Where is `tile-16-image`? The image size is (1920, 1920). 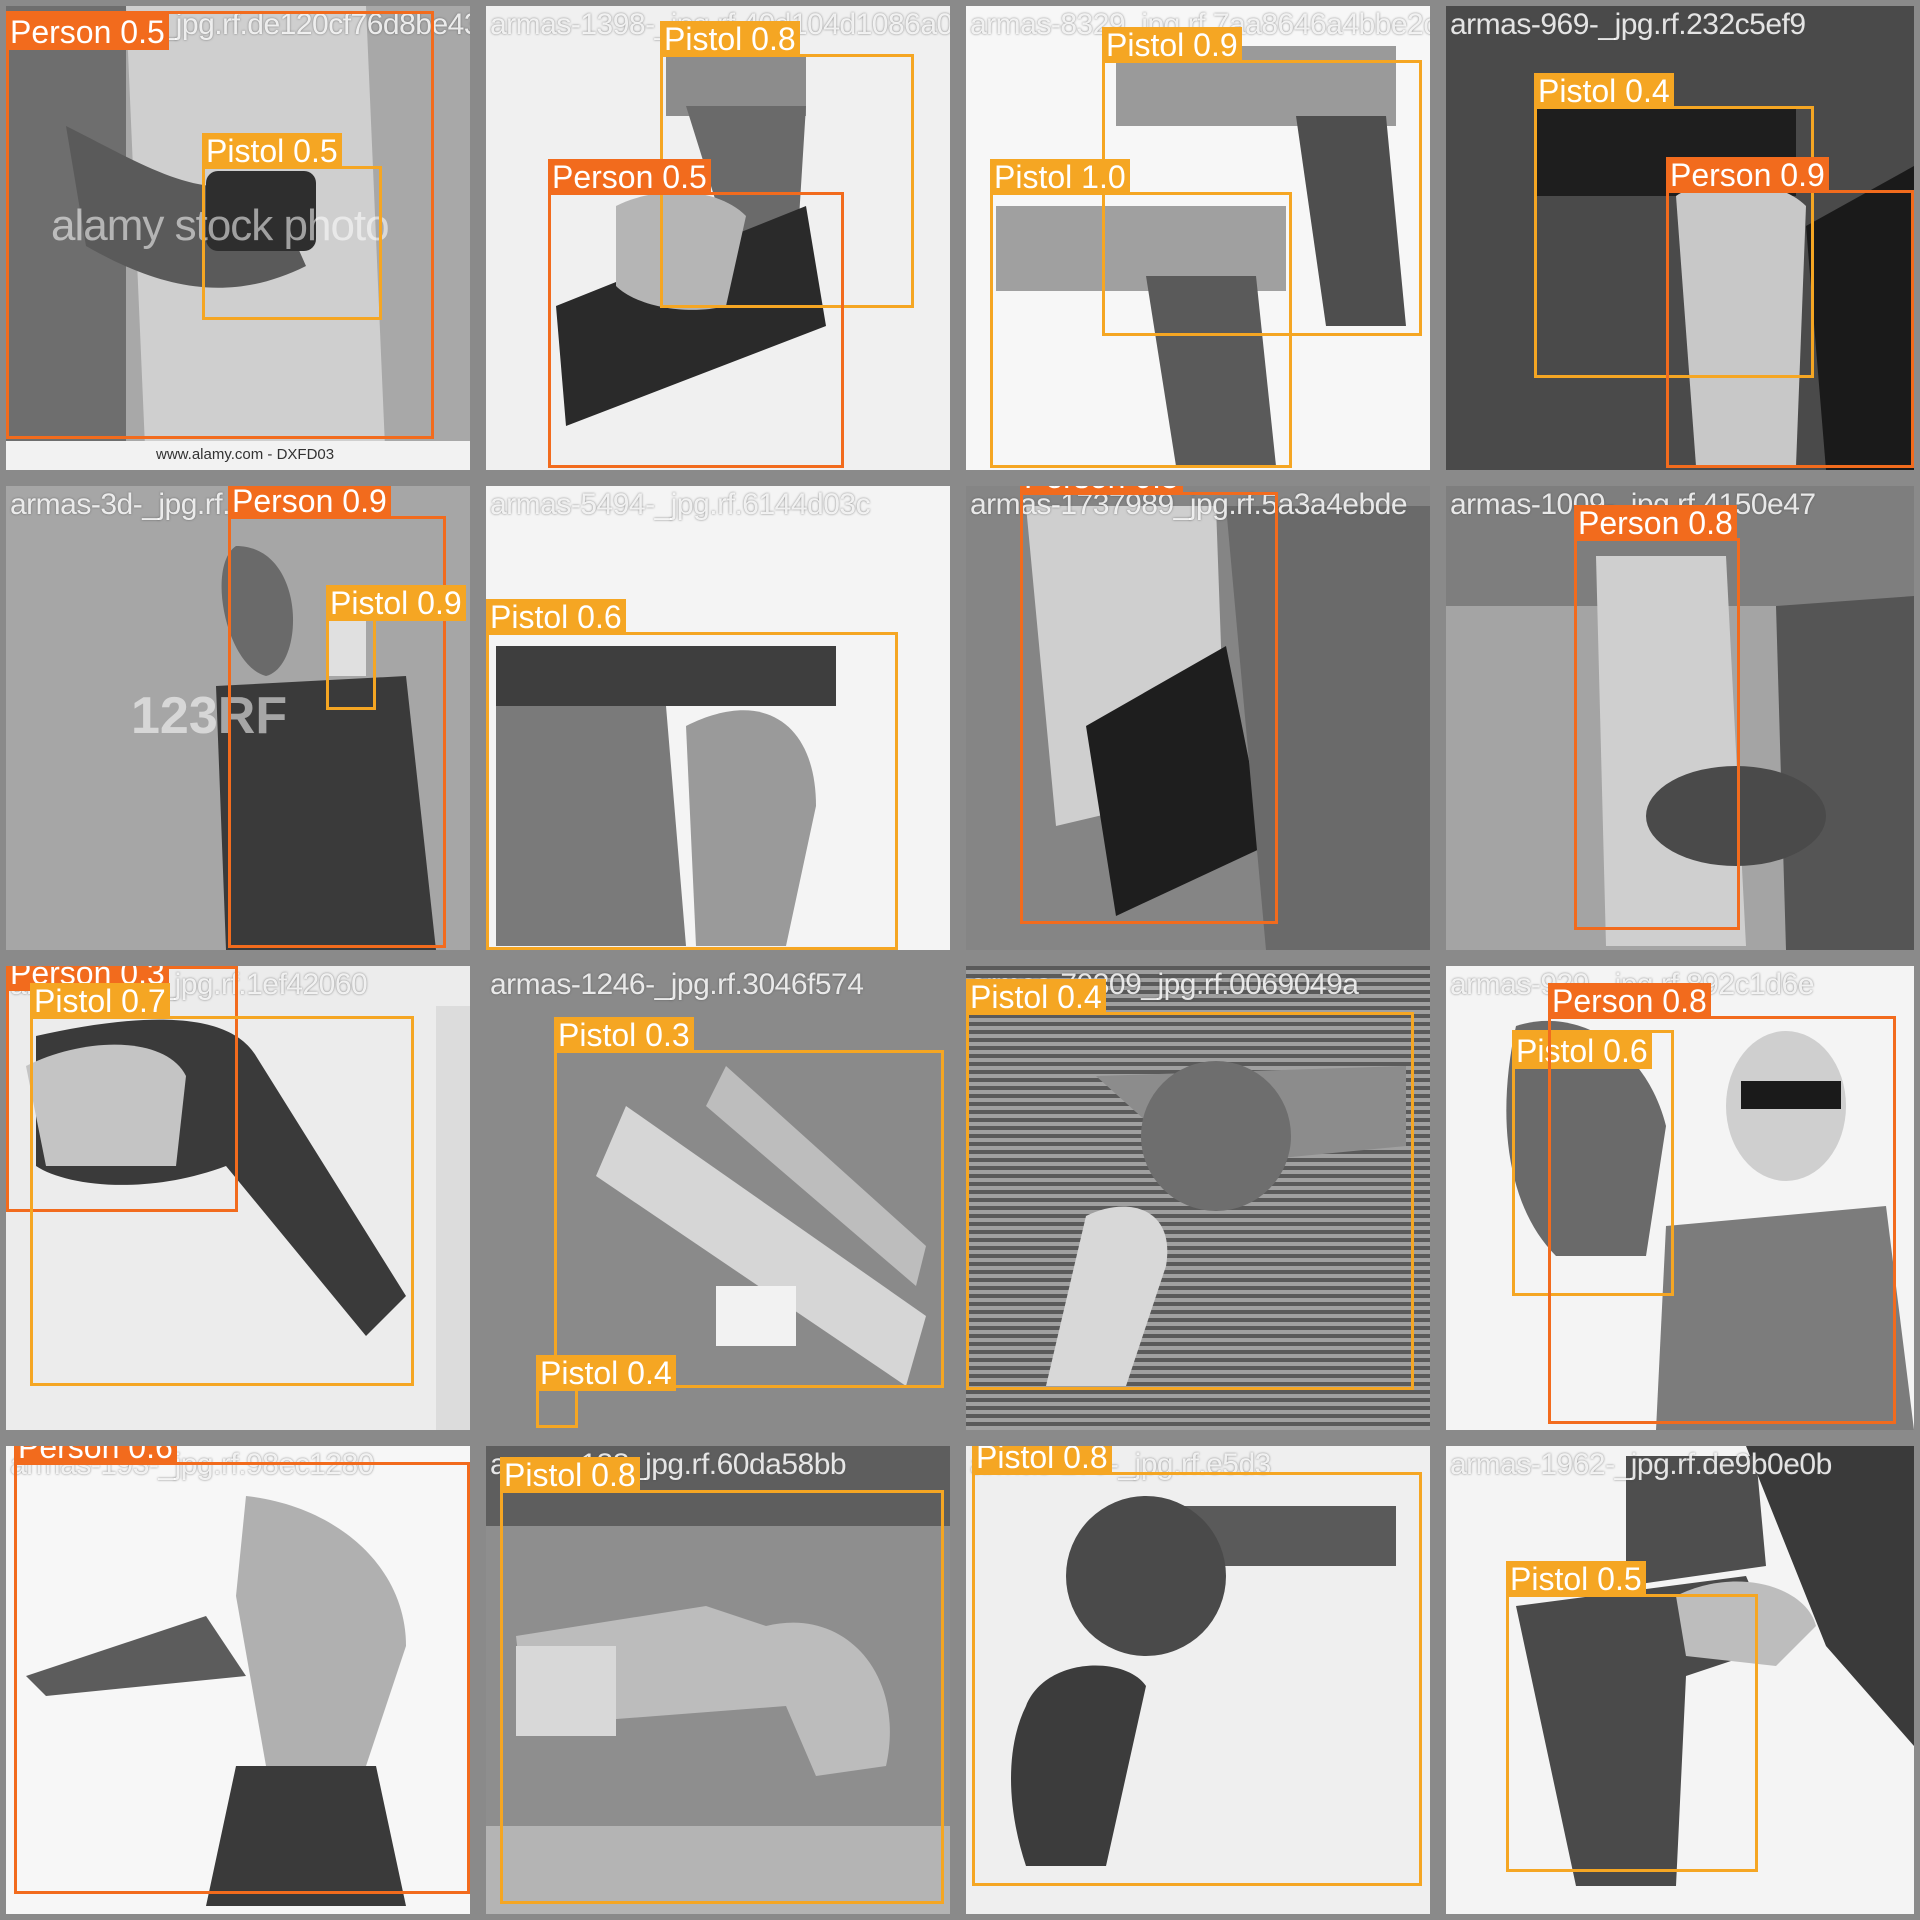 tile-16-image is located at coordinates (1680, 1680).